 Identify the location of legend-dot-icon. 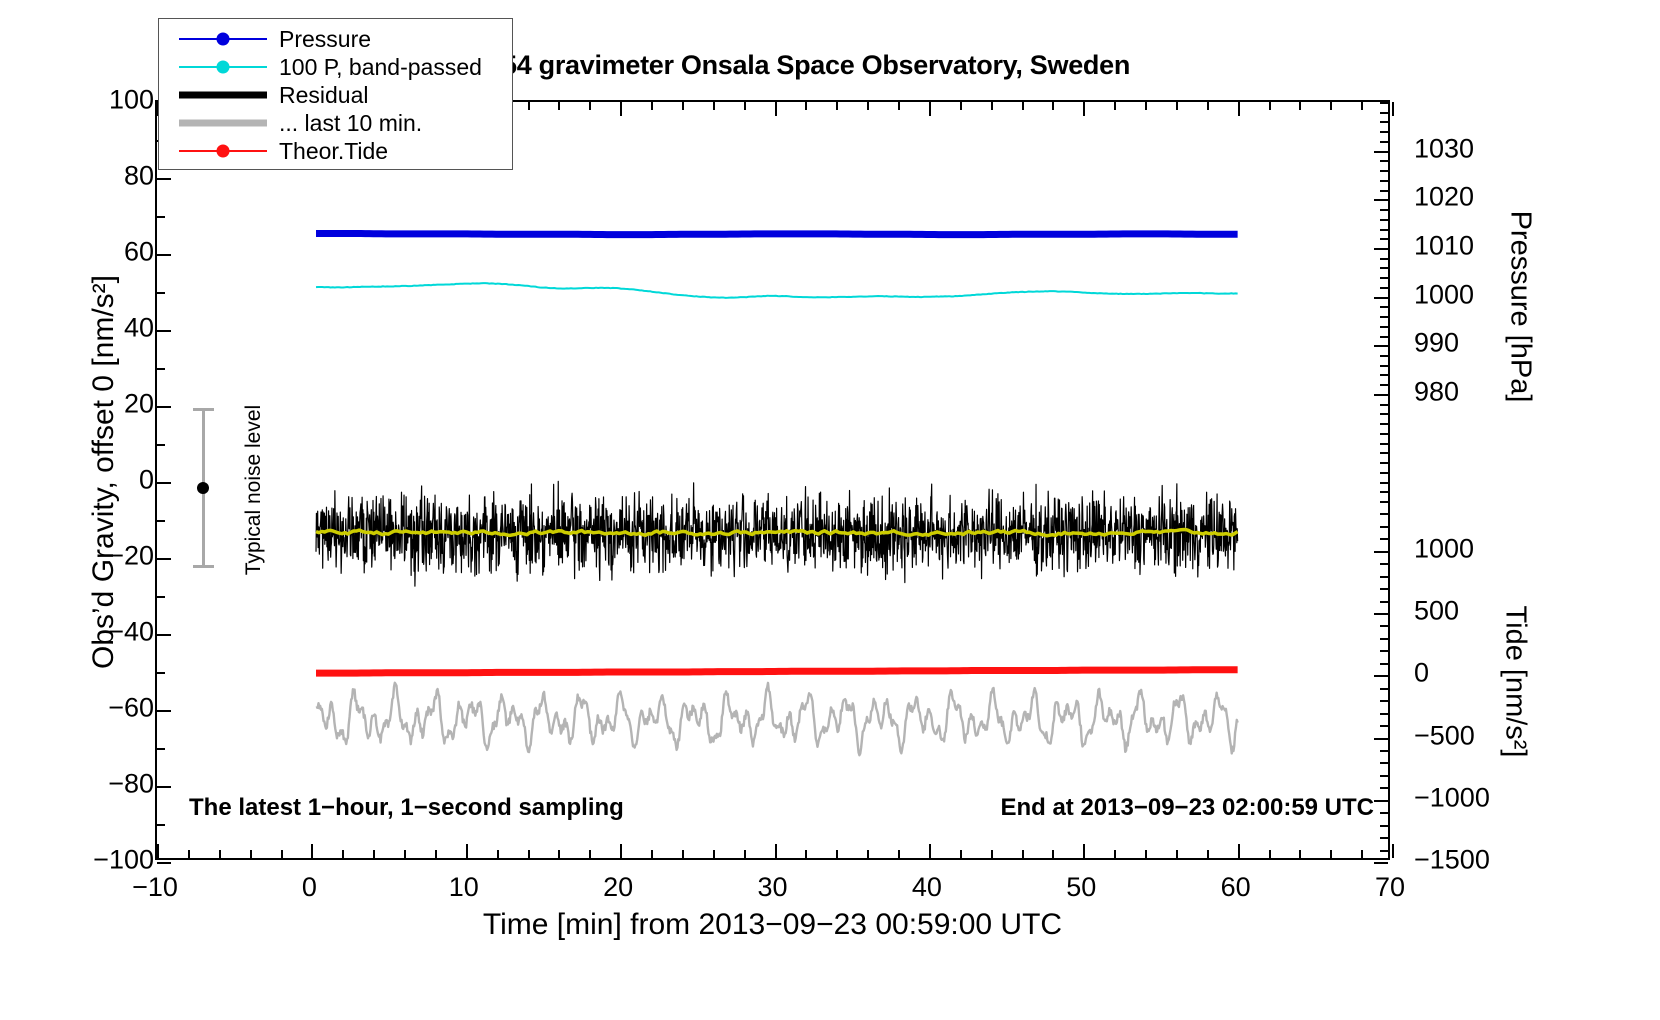
(223, 151).